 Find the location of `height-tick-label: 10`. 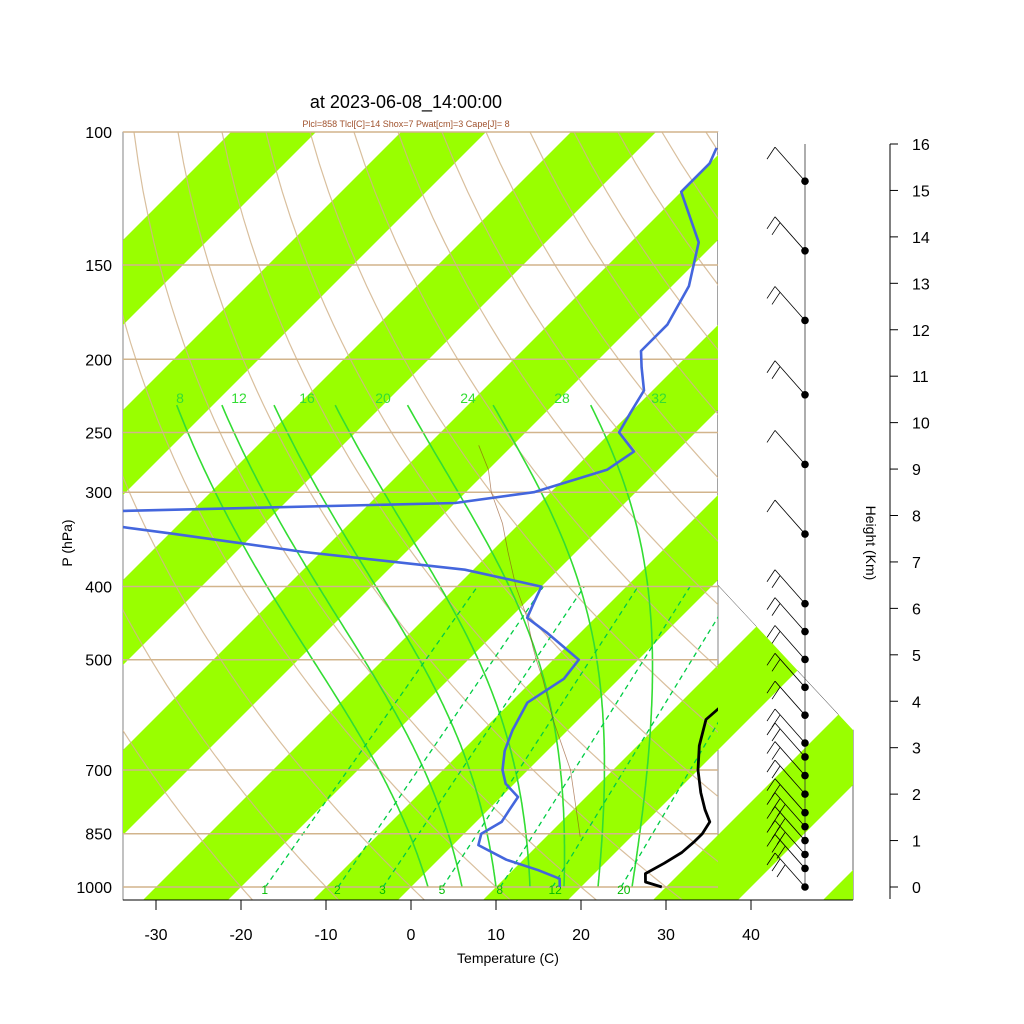

height-tick-label: 10 is located at coordinates (921, 424).